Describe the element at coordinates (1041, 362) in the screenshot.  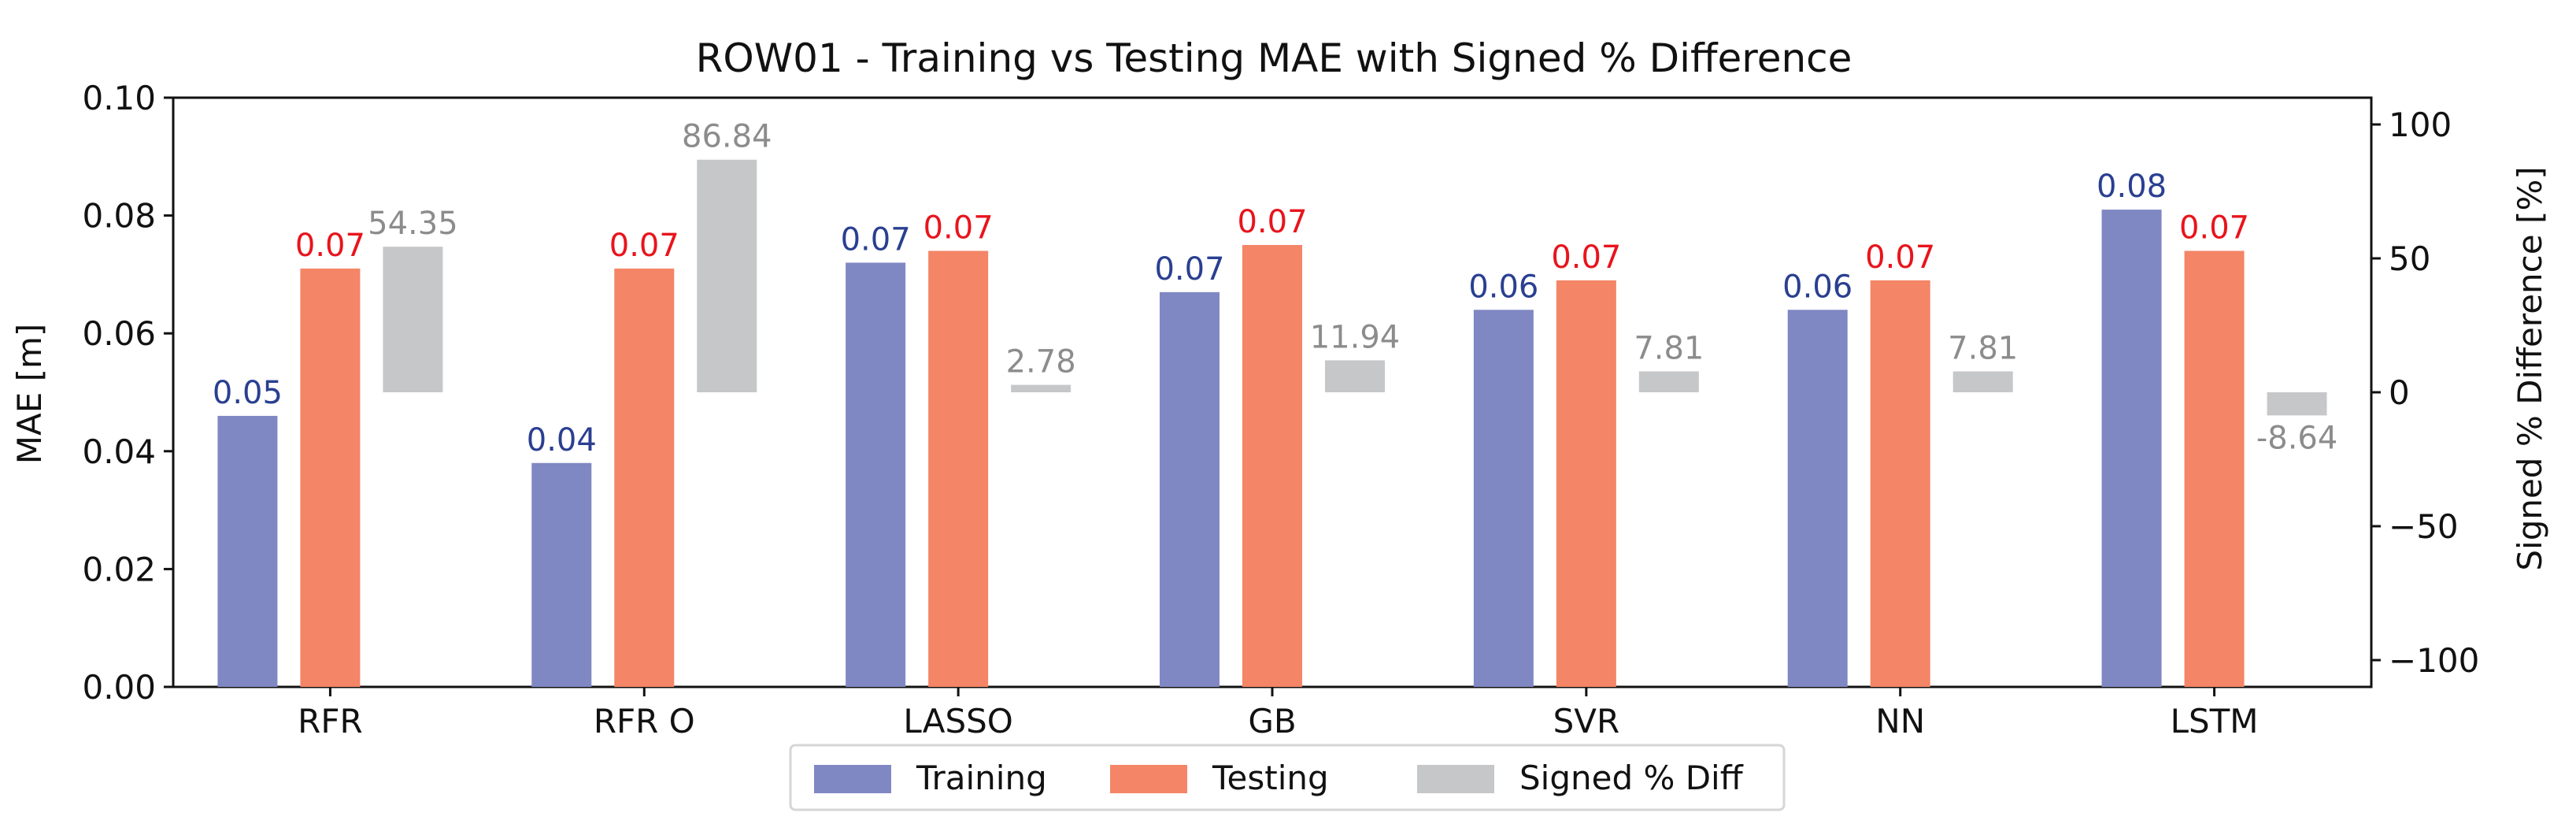
I see `signed-diff-value-label: 2.78` at that location.